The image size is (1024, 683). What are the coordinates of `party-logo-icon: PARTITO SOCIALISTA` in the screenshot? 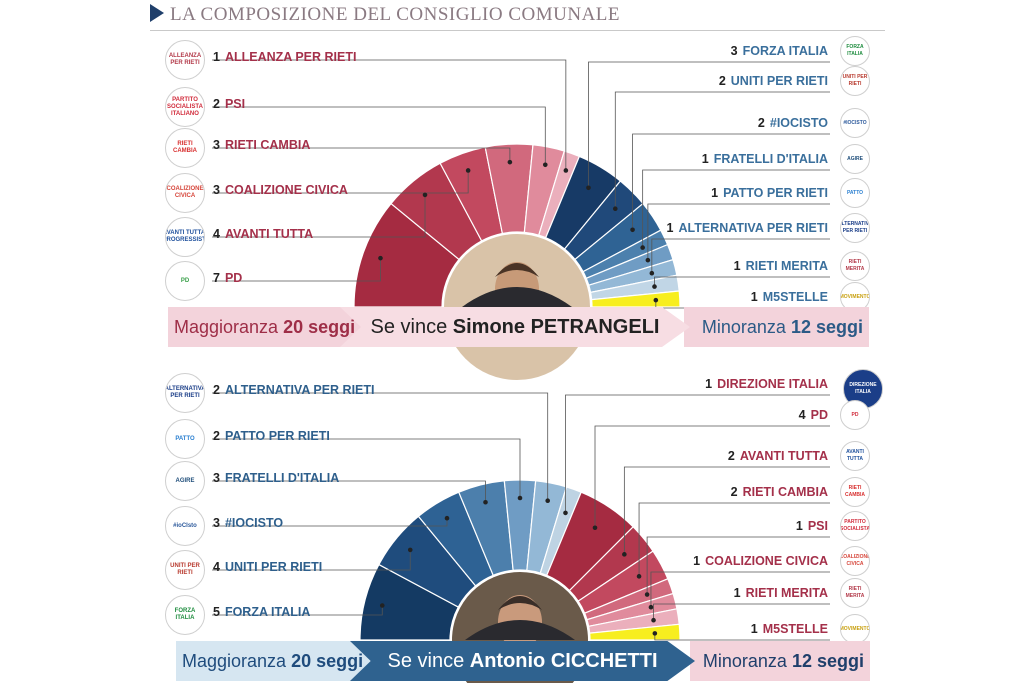 It's located at (855, 526).